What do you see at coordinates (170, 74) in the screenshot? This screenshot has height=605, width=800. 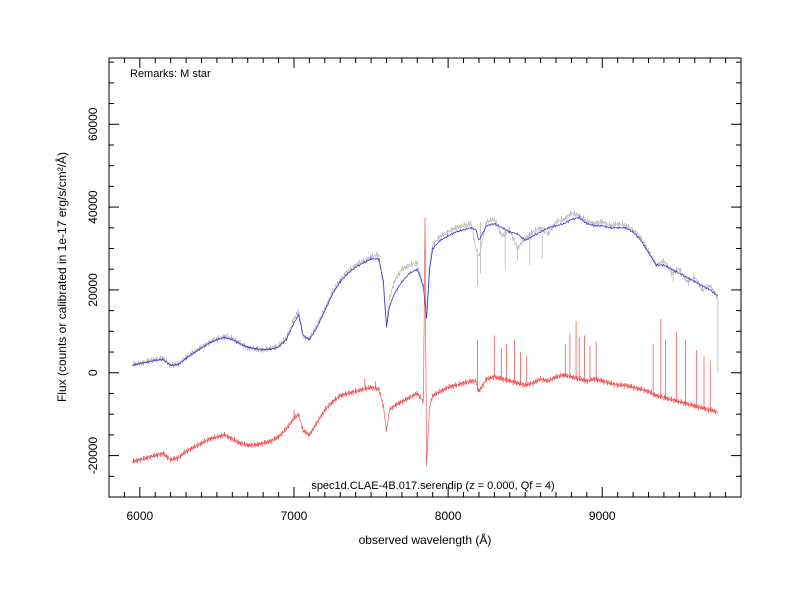 I see `remarks-annotation: Remarks: M star` at bounding box center [170, 74].